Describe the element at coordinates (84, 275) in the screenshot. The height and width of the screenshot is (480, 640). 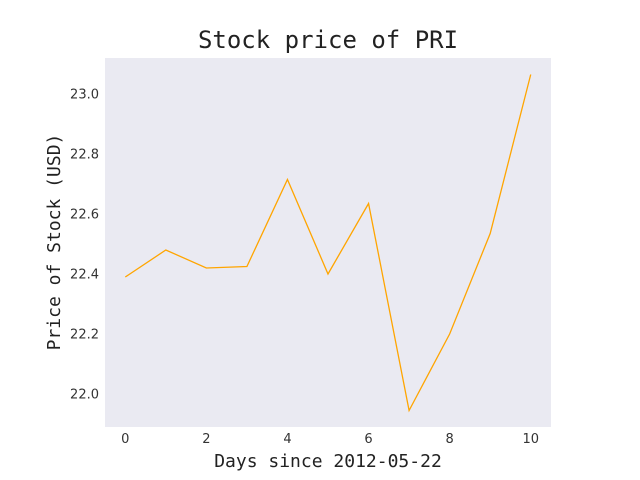
I see `y-tick-label: 22.4` at that location.